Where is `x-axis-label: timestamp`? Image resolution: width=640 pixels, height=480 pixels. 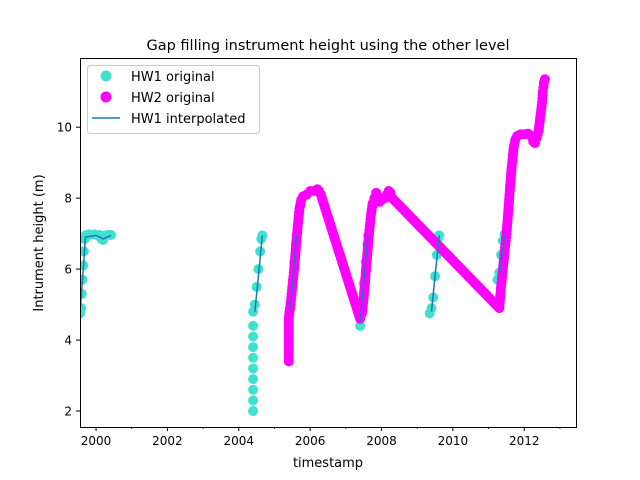 x-axis-label: timestamp is located at coordinates (328, 463).